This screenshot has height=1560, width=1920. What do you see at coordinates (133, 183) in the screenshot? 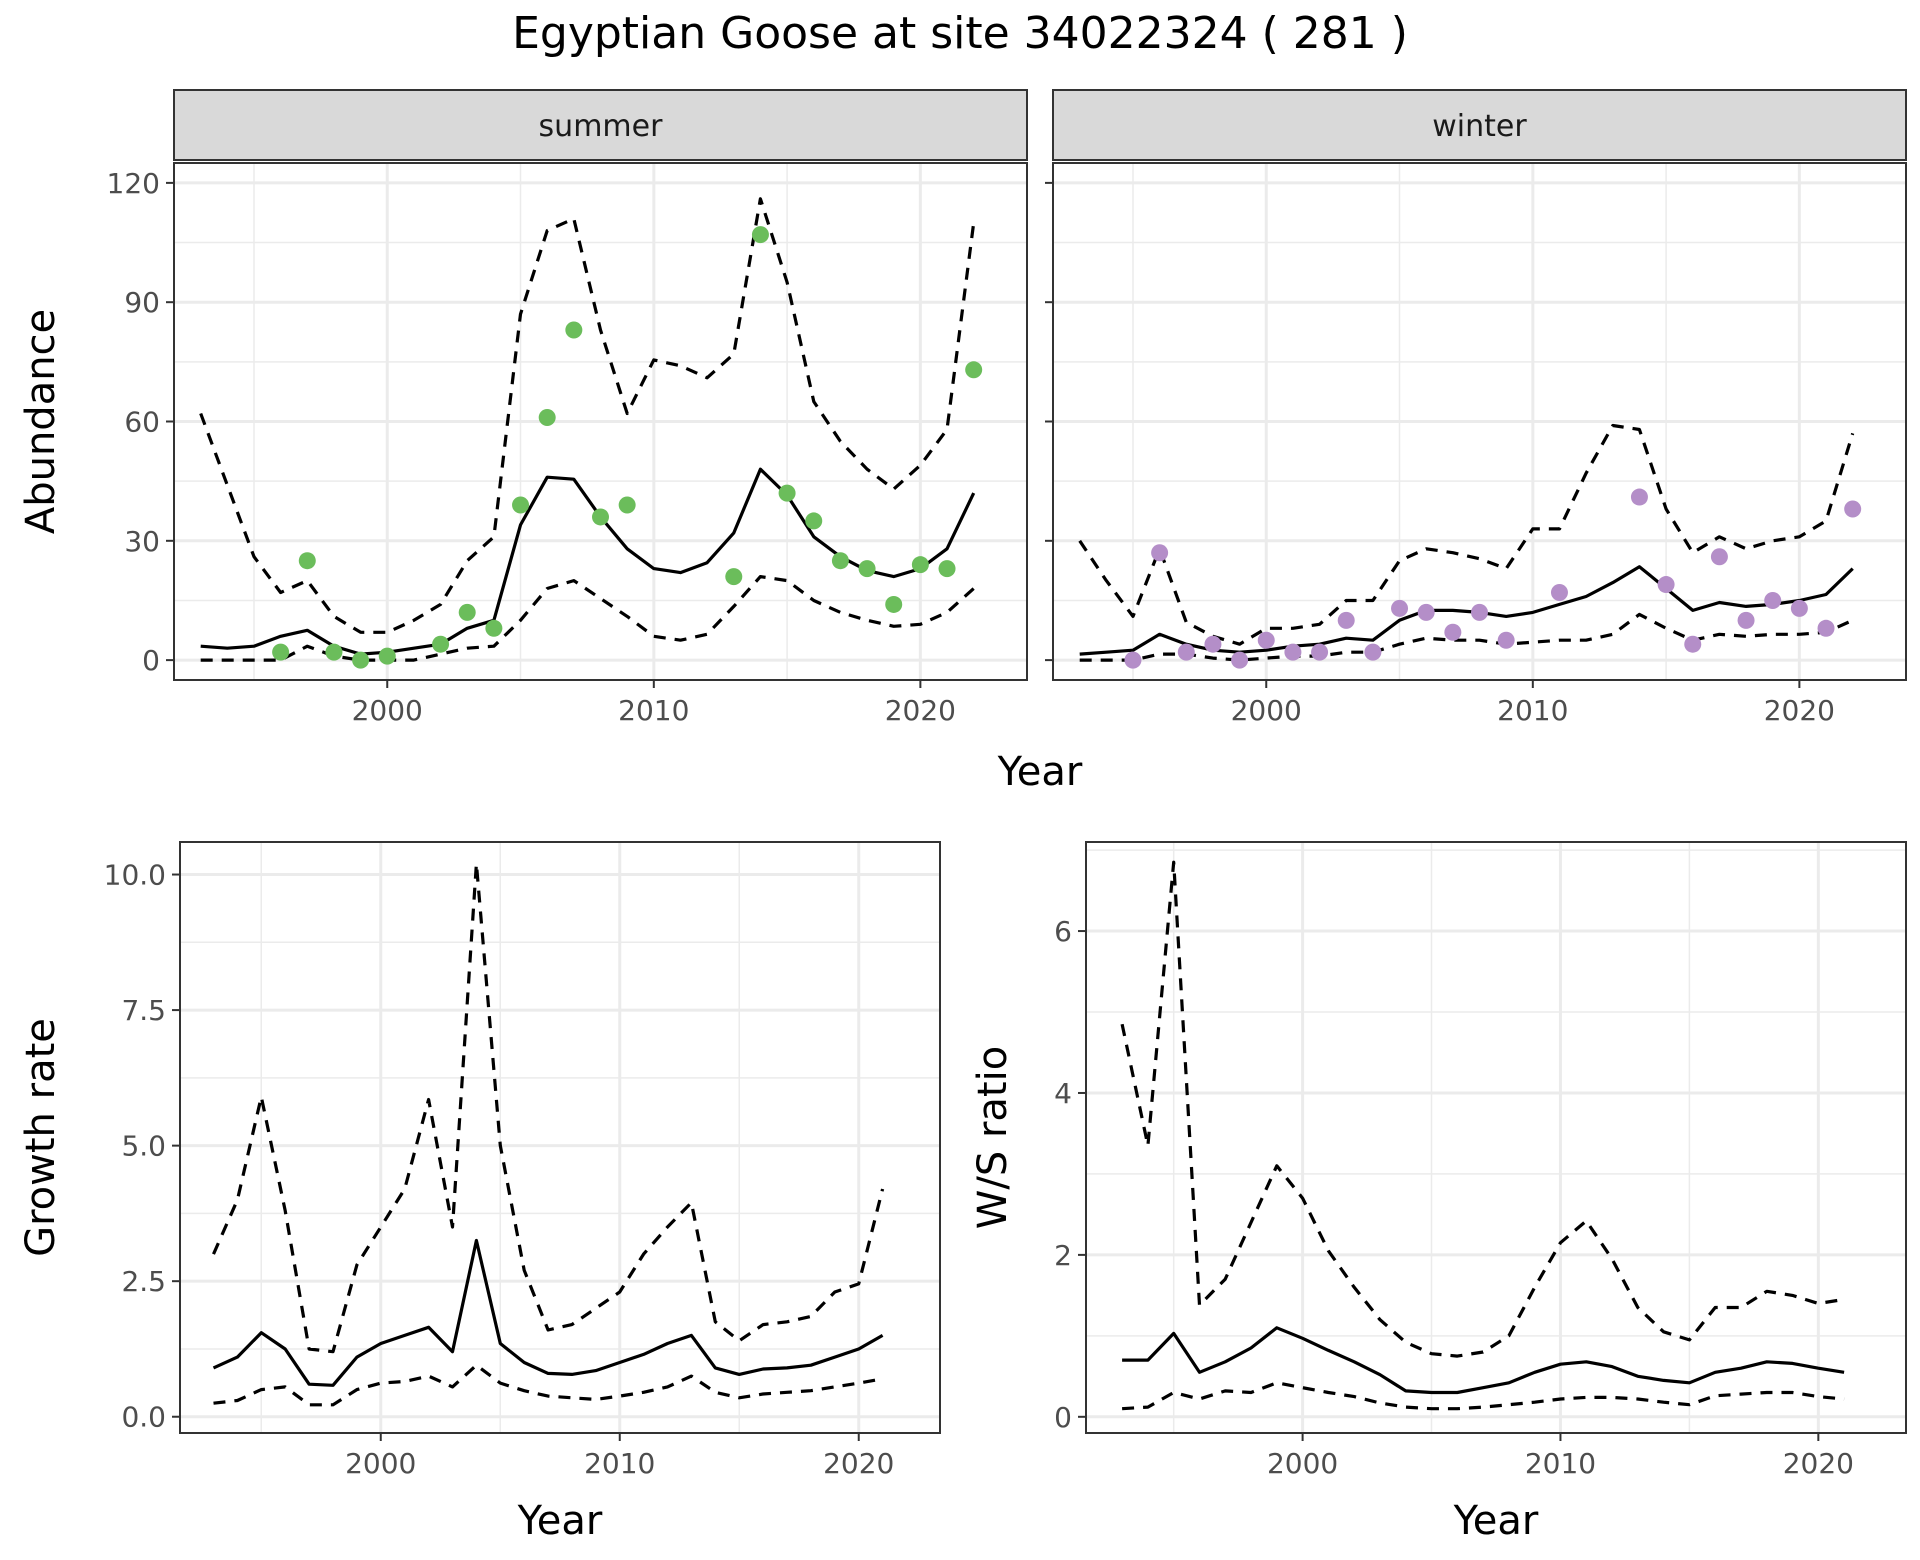
I see `y-tick-label: 120` at bounding box center [133, 183].